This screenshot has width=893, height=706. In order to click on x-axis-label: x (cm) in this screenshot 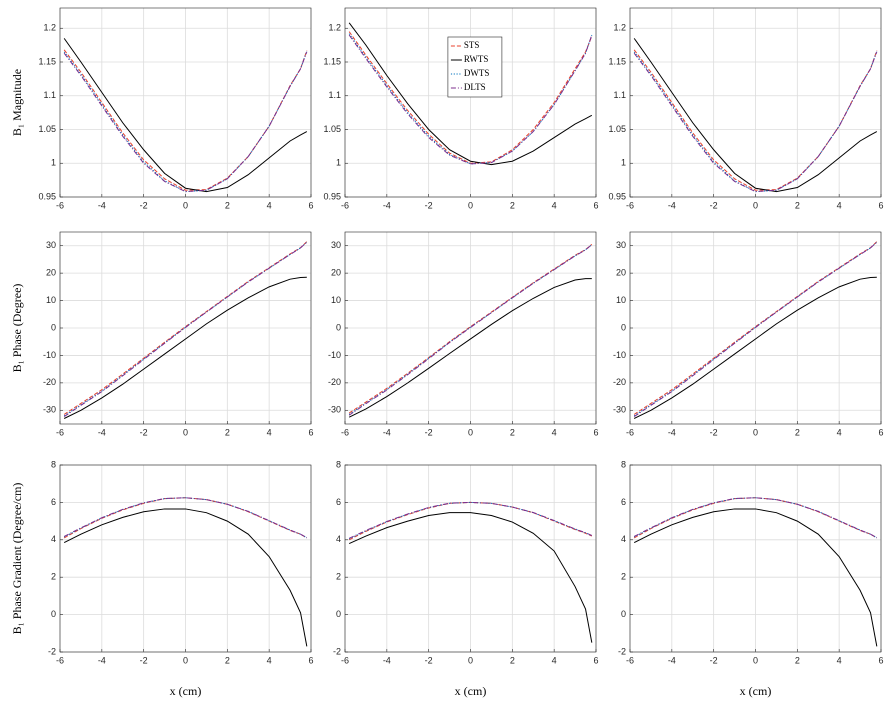, I will do `click(186, 691)`.